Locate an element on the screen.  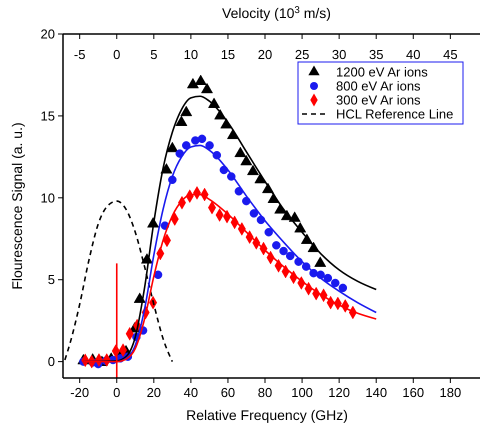
x-tick-label: 40 is located at coordinates (191, 392).